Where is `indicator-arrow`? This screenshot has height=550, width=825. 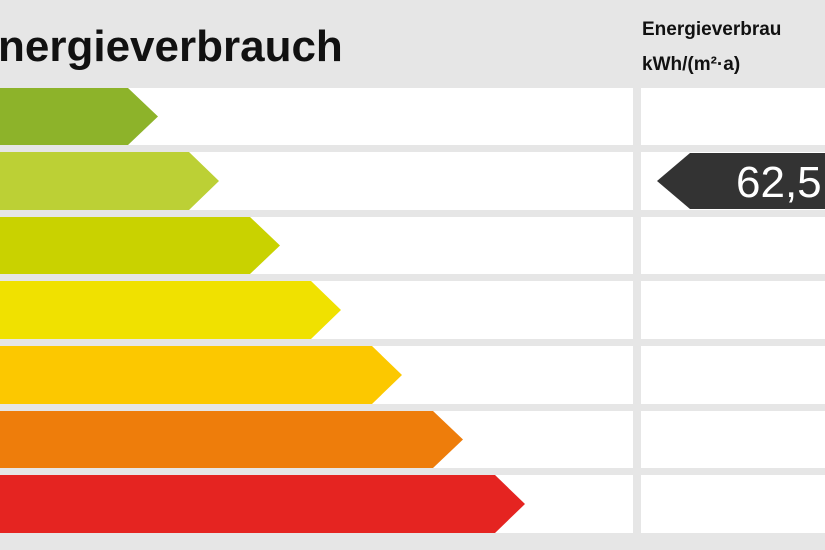
indicator-arrow is located at coordinates (741, 181).